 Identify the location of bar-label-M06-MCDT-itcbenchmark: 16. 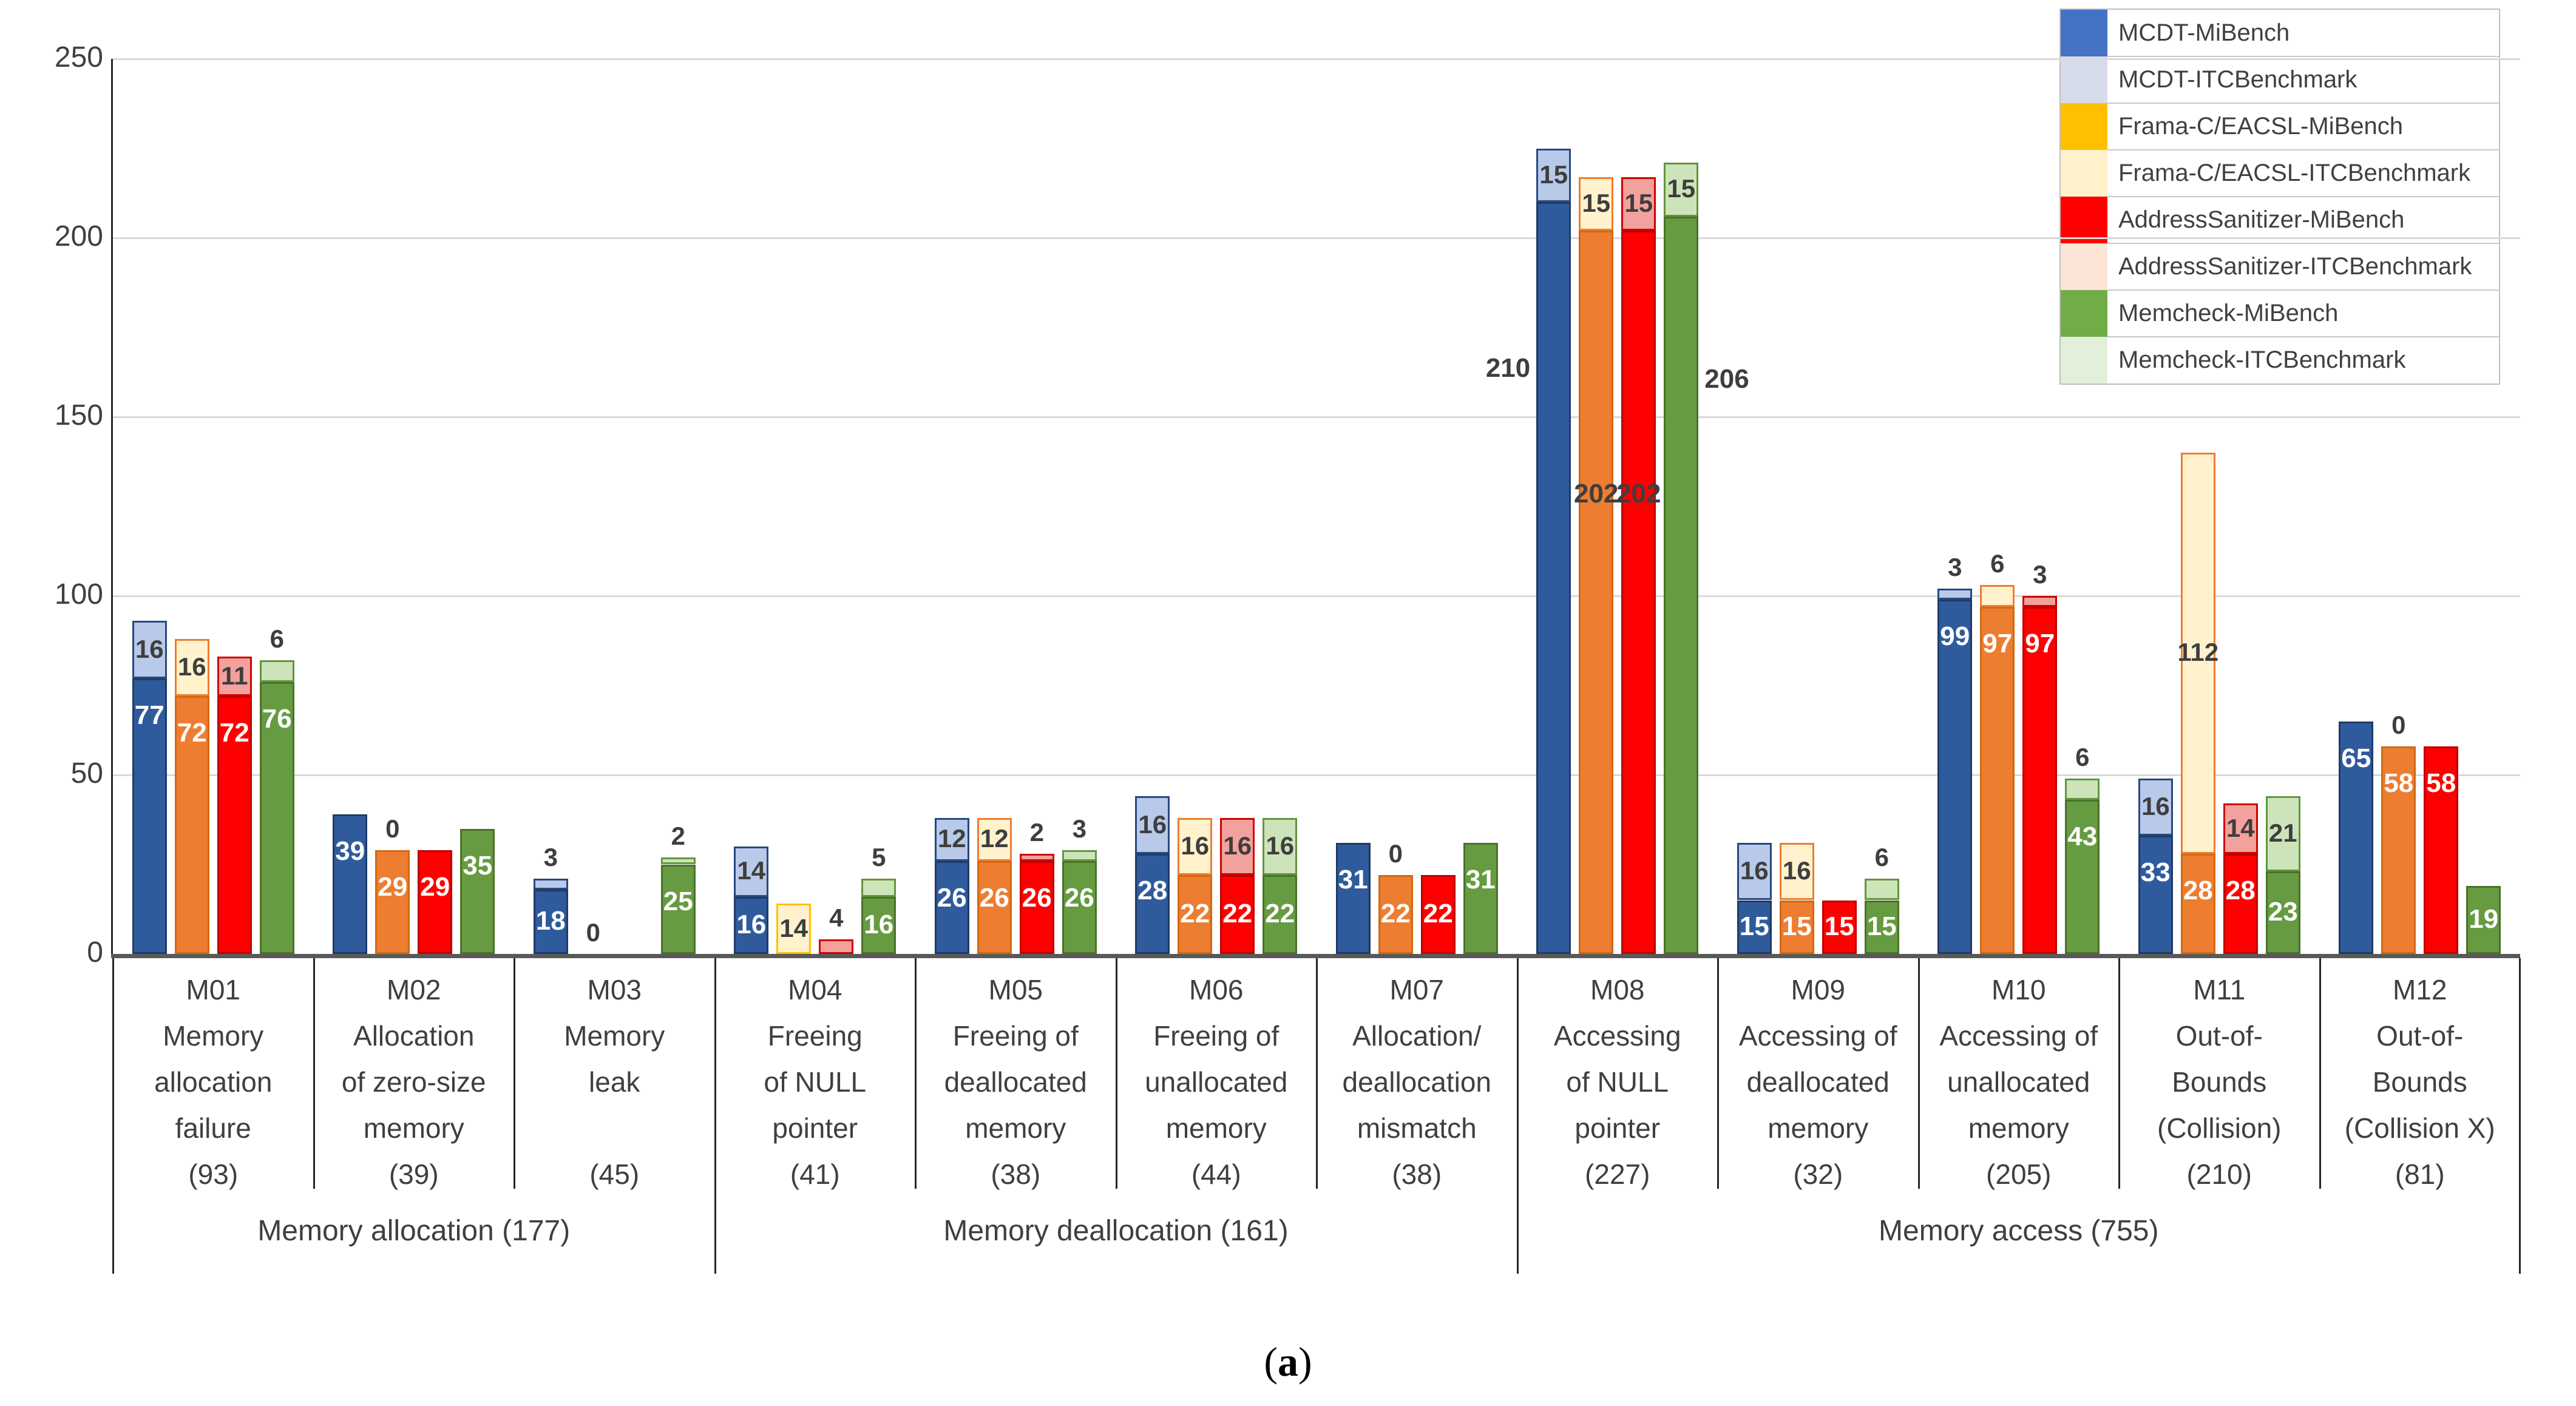
(1152, 824).